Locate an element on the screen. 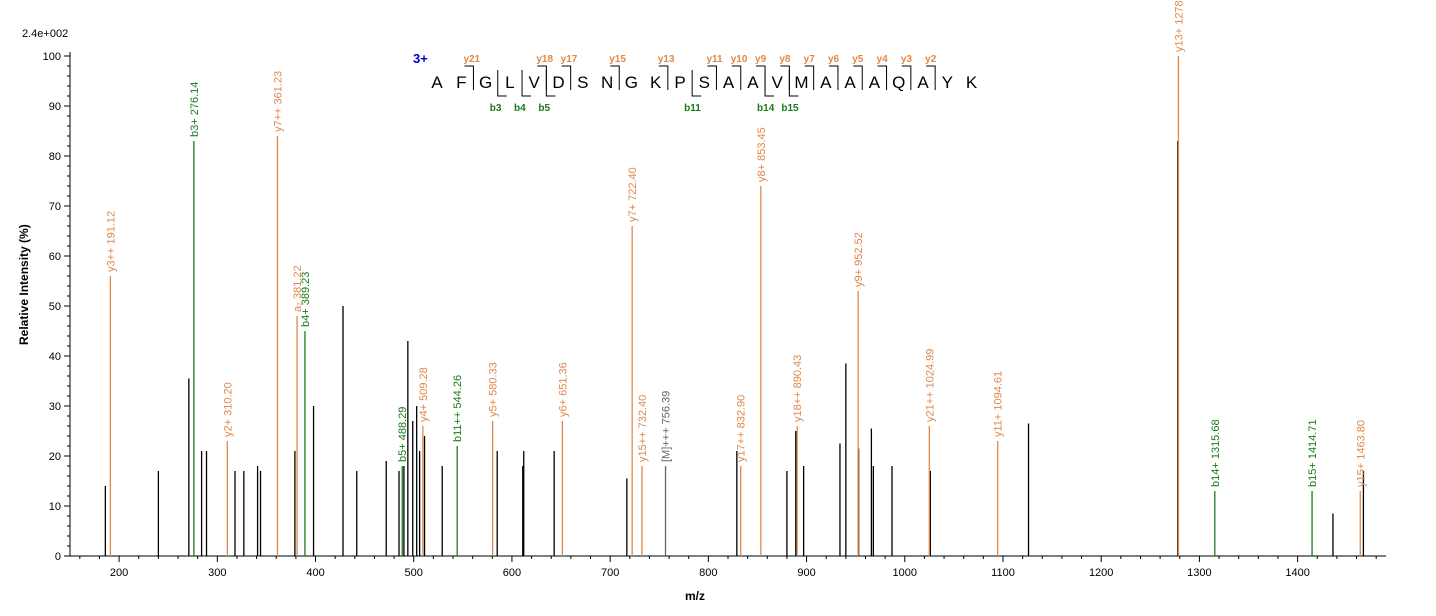 This screenshot has width=1436, height=616. y-ion-marker: y17 is located at coordinates (569, 59).